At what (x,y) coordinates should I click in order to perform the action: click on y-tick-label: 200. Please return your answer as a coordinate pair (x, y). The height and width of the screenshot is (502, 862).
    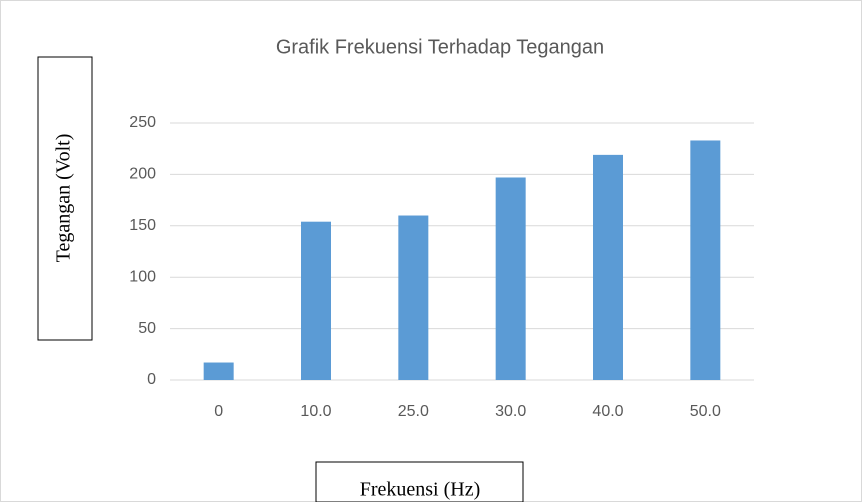
    Looking at the image, I should click on (142, 174).